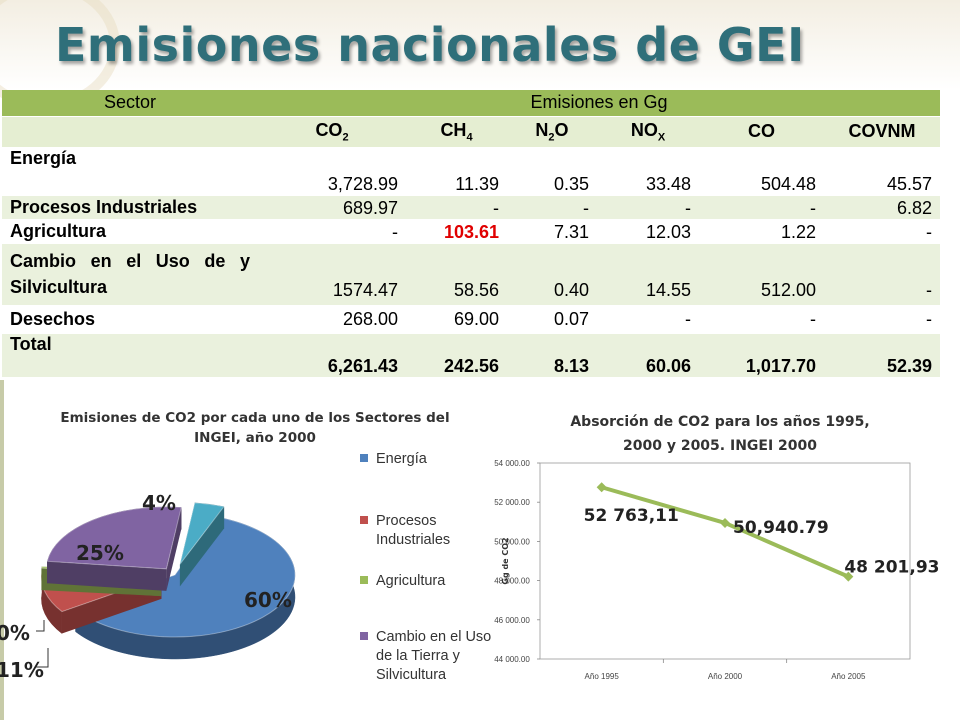 Image resolution: width=960 pixels, height=720 pixels. I want to click on gas-header: CO2, so click(332, 132).